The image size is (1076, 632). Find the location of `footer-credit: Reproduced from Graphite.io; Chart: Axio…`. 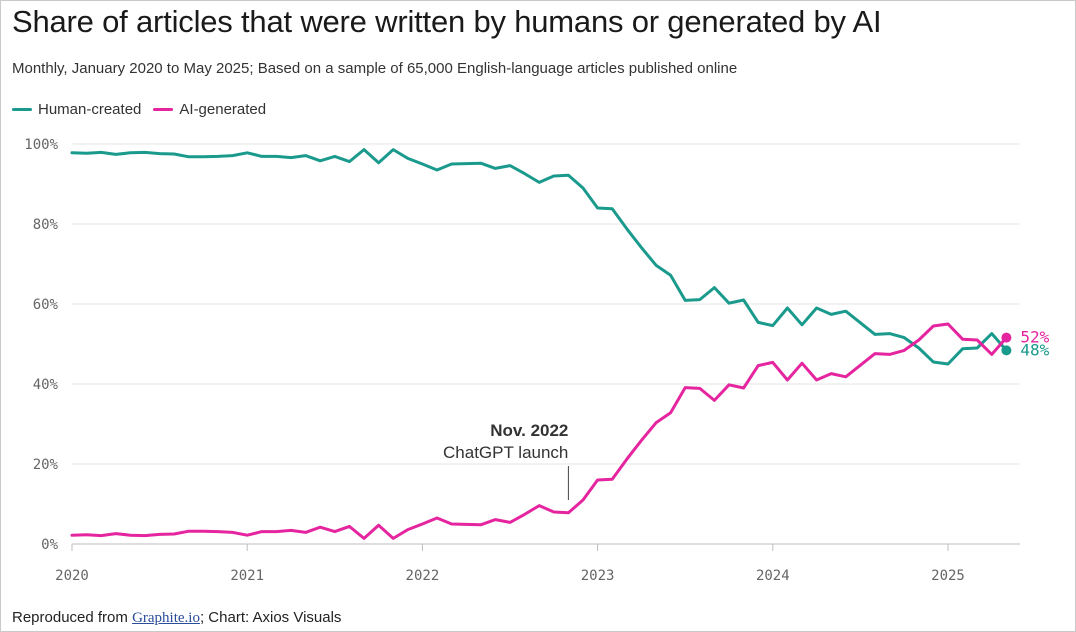

footer-credit: Reproduced from Graphite.io; Chart: Axio… is located at coordinates (176, 618).